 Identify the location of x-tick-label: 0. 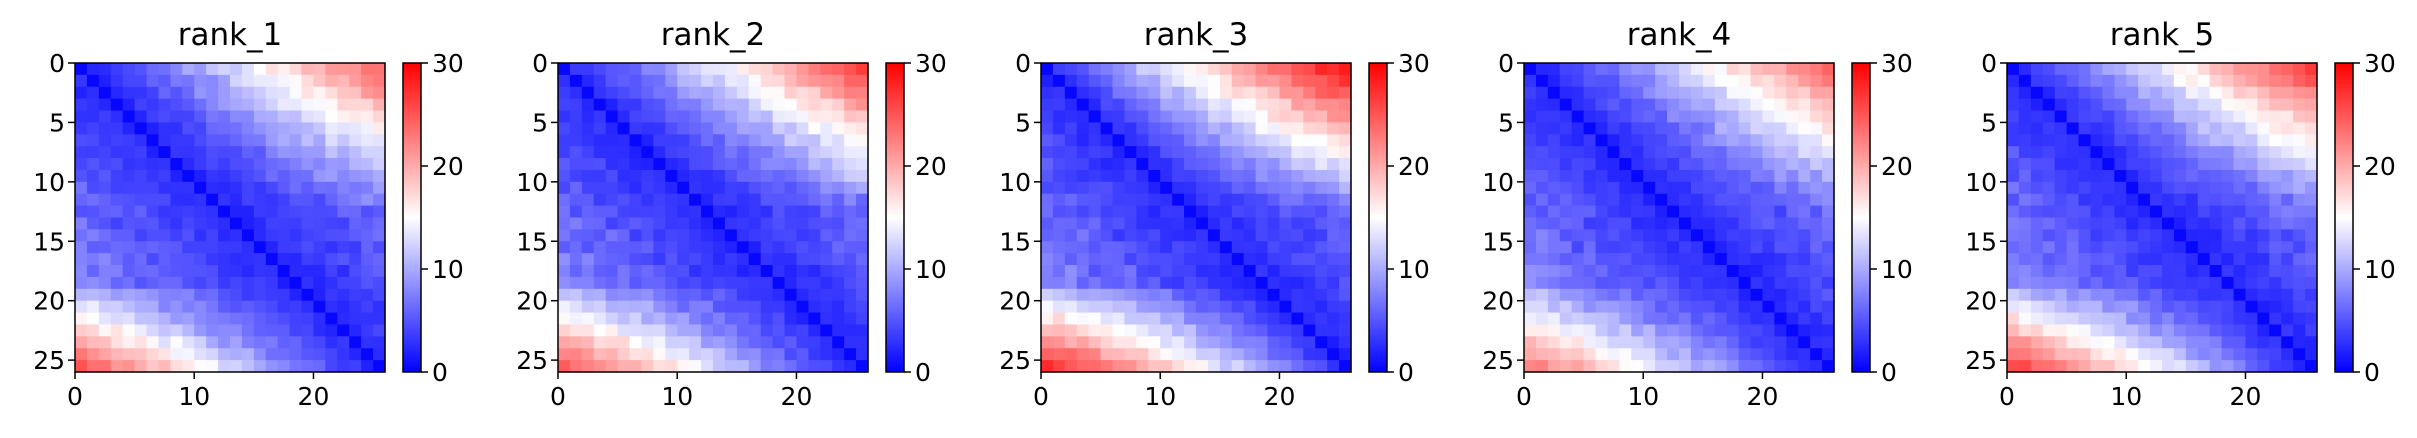
(75, 396).